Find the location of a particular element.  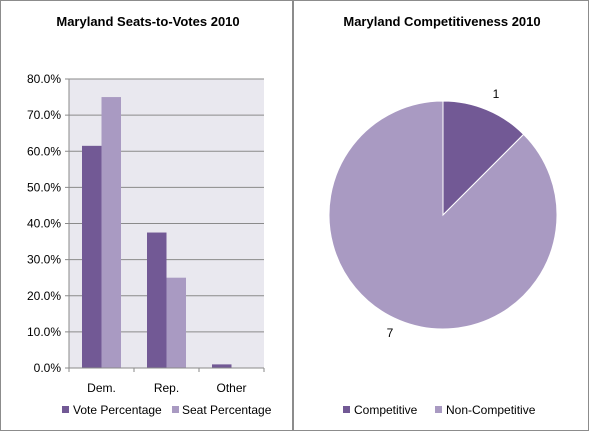

x-tick-label: Other is located at coordinates (231, 388).